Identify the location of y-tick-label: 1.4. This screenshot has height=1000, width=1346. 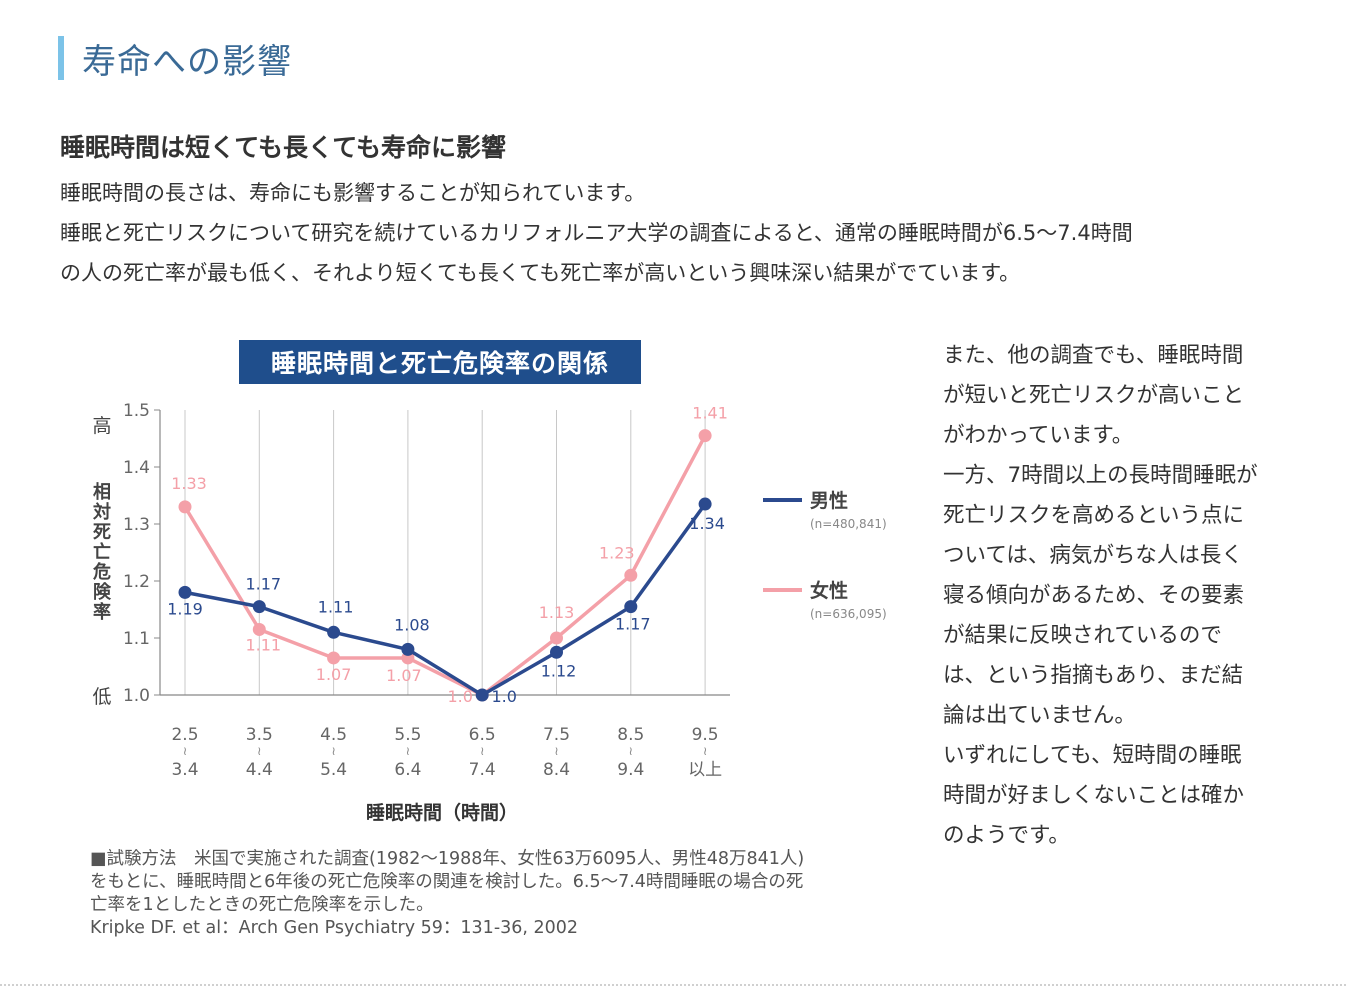
(136, 468).